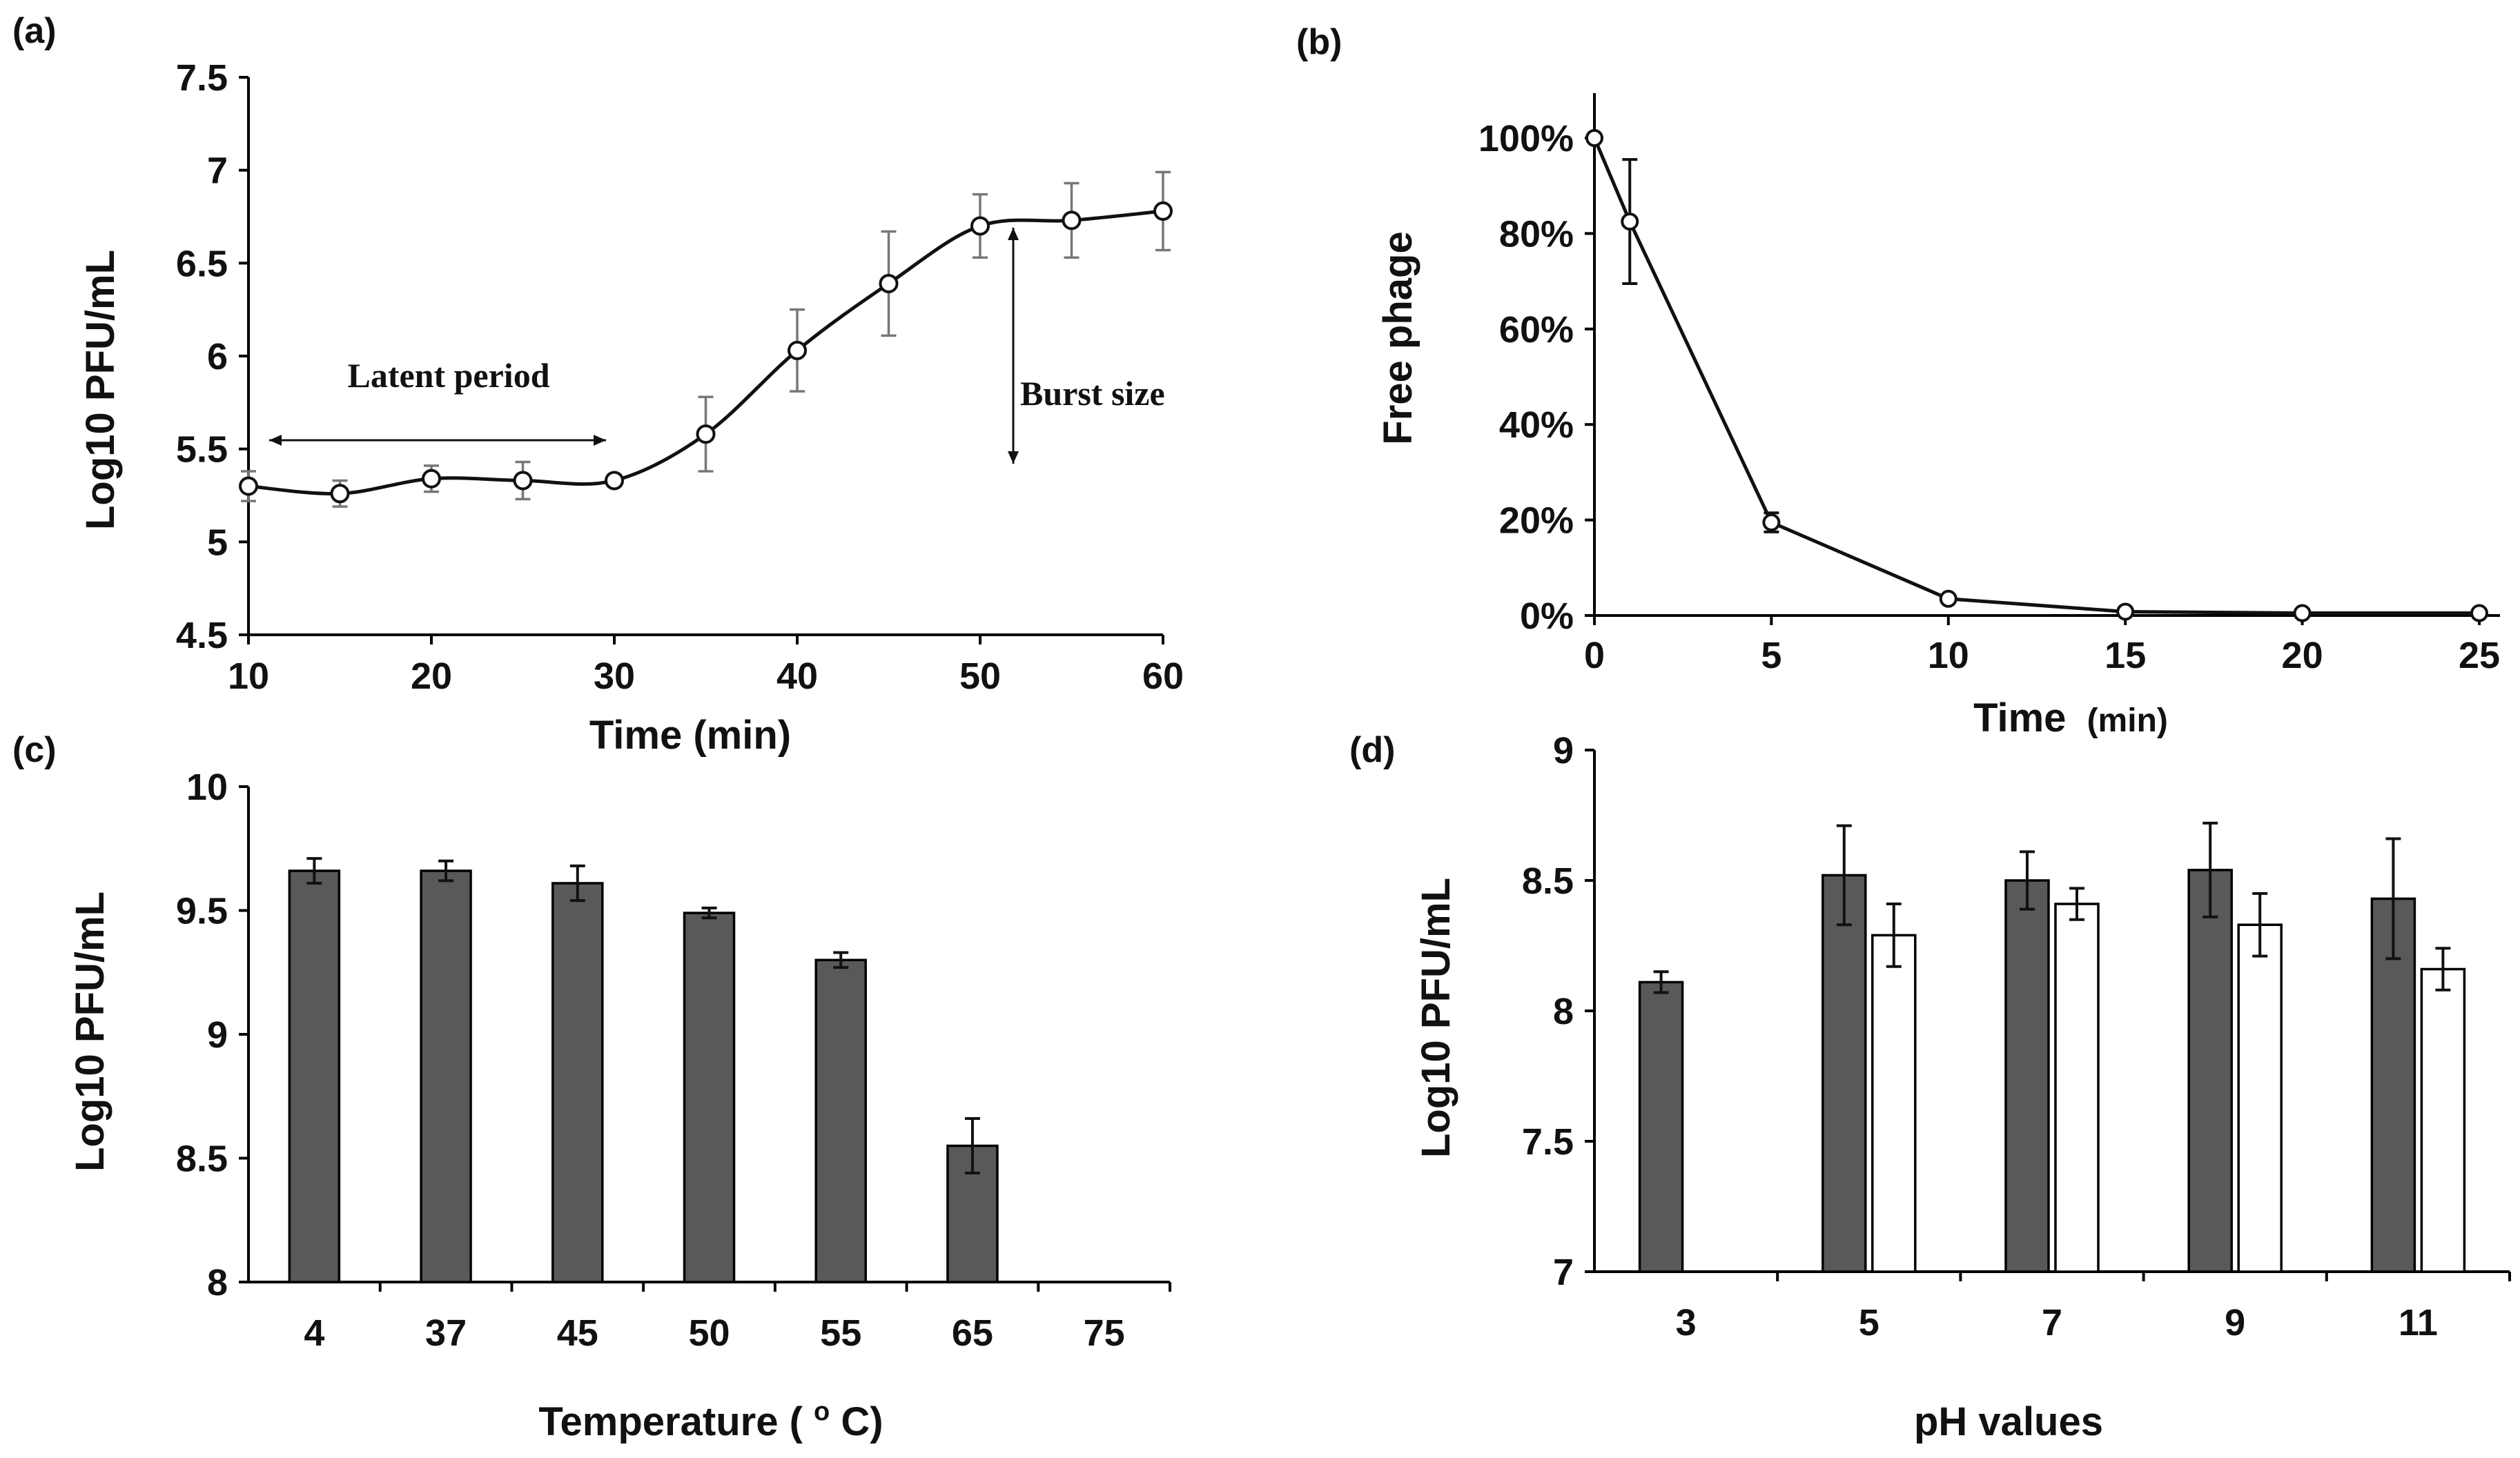 This screenshot has width=2520, height=1458. I want to click on panel-a-y-tick-label: 6.5, so click(202, 263).